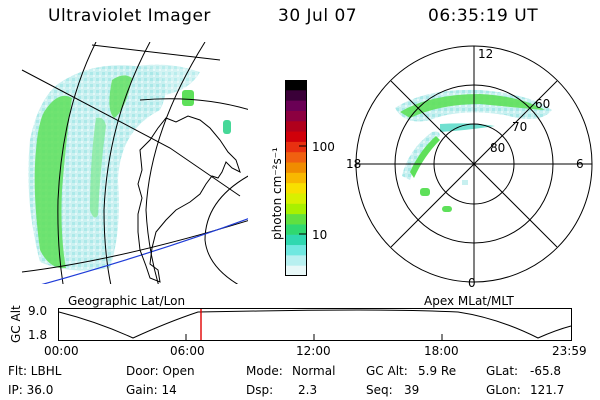 This screenshot has width=600, height=400. Describe the element at coordinates (503, 390) in the screenshot. I see `glon-label: GLon:` at that location.